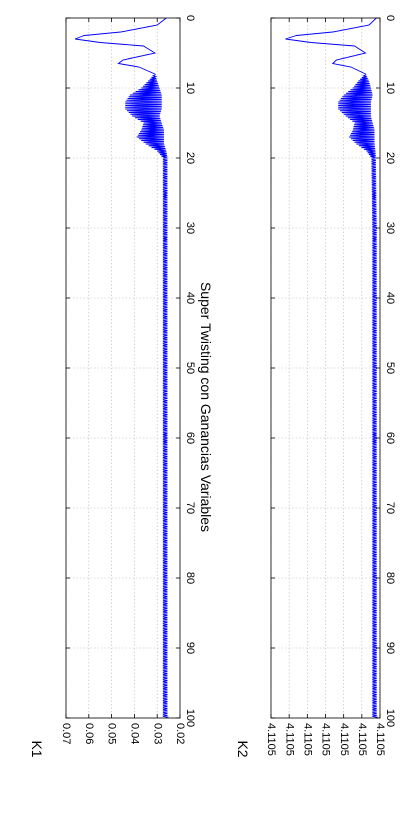  What do you see at coordinates (190, 18) in the screenshot?
I see `x-tick-label-k1: 0` at bounding box center [190, 18].